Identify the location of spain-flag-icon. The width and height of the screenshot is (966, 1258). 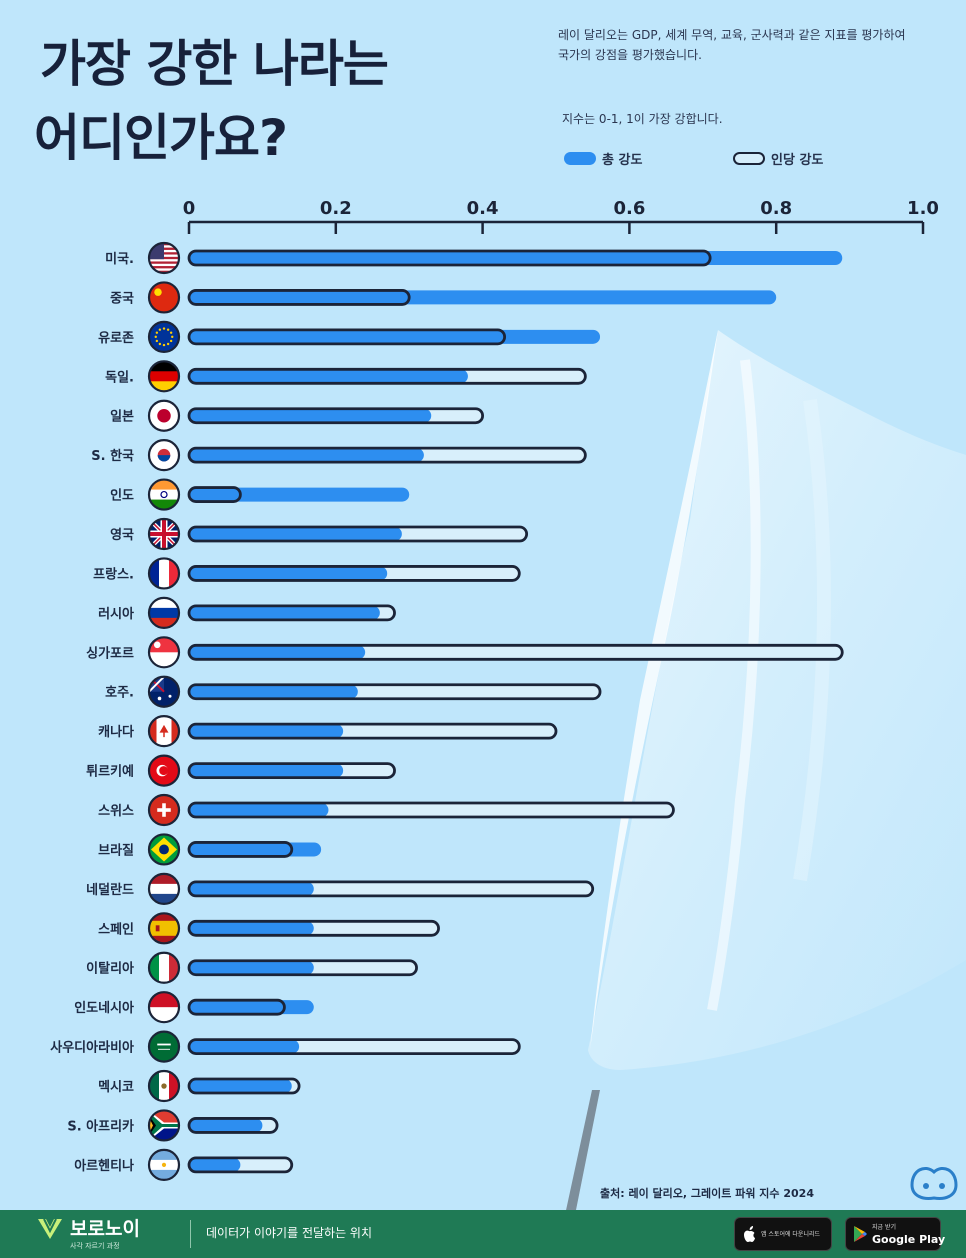
(164, 928).